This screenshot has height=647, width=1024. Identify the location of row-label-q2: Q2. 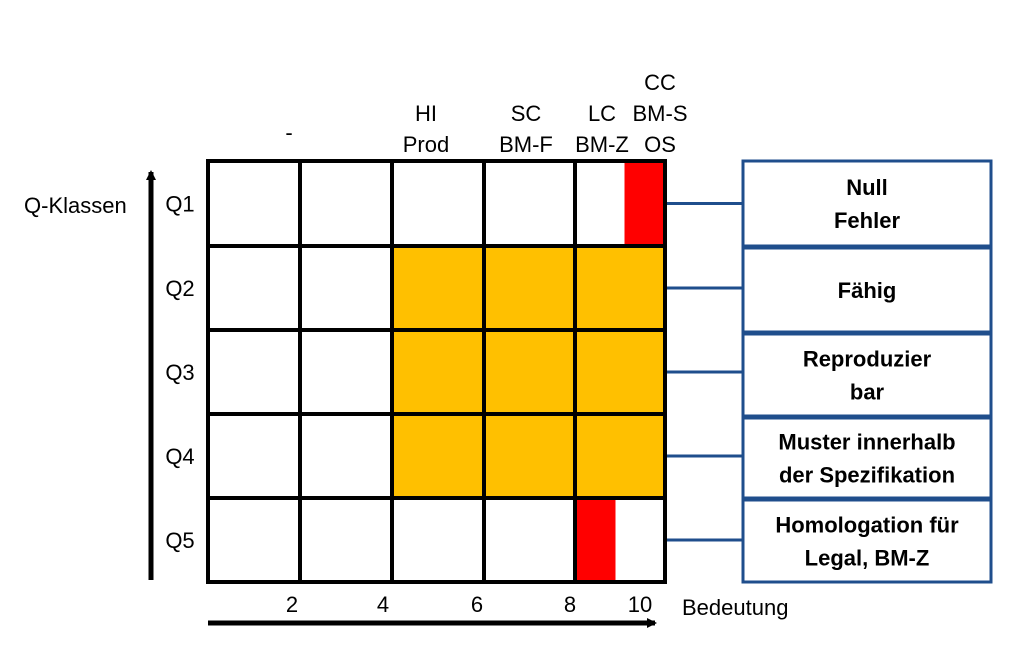
(179, 288).